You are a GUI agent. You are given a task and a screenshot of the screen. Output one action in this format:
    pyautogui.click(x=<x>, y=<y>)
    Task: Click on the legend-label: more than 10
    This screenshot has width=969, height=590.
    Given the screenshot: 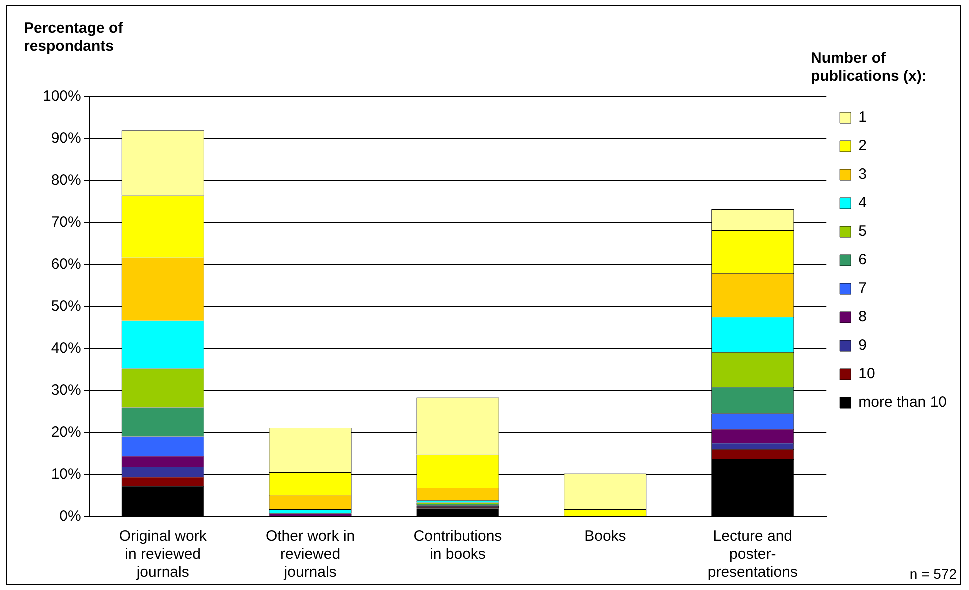 What is the action you would take?
    pyautogui.click(x=902, y=403)
    